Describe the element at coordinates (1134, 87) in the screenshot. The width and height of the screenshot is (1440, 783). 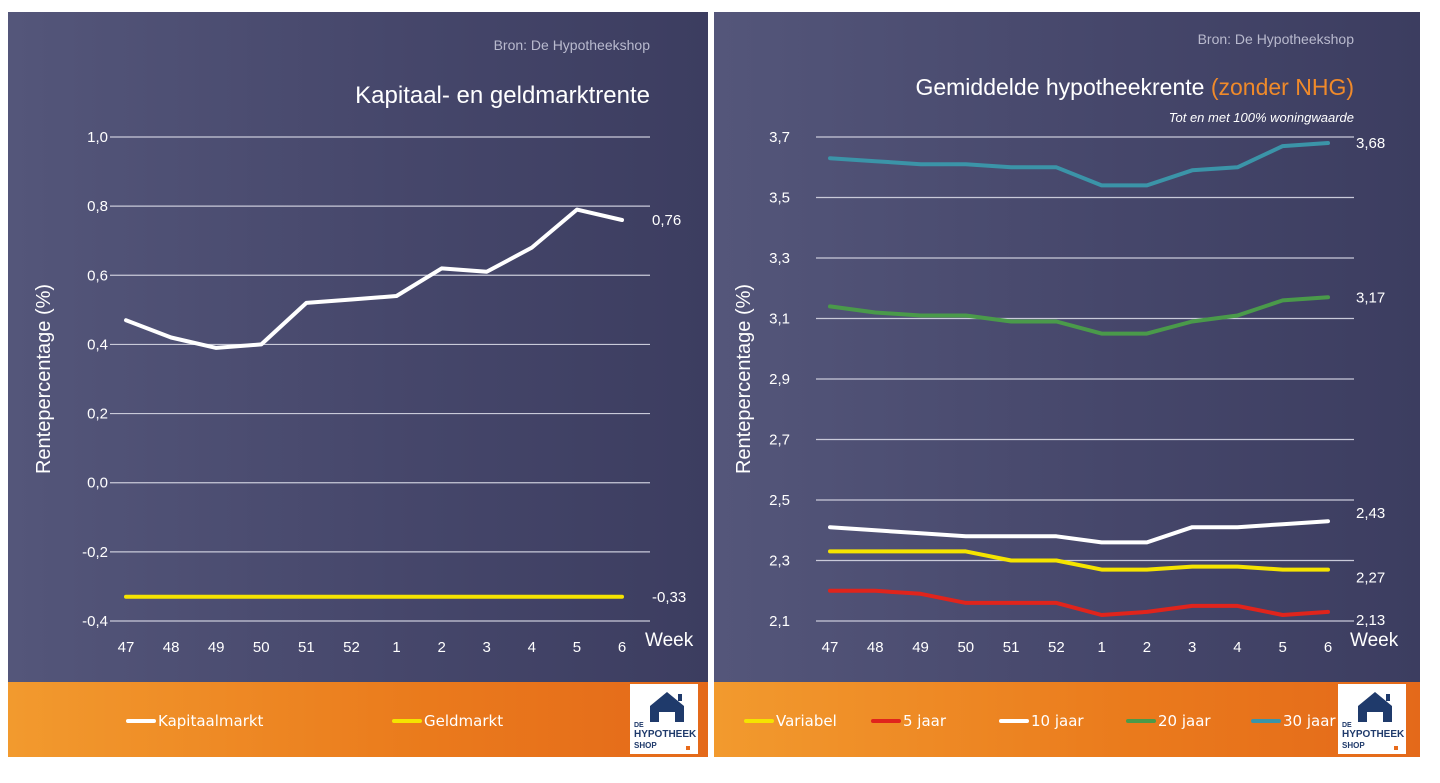
I see `chart-title: Gemiddelde hypotheekrente (zonder NHG)` at that location.